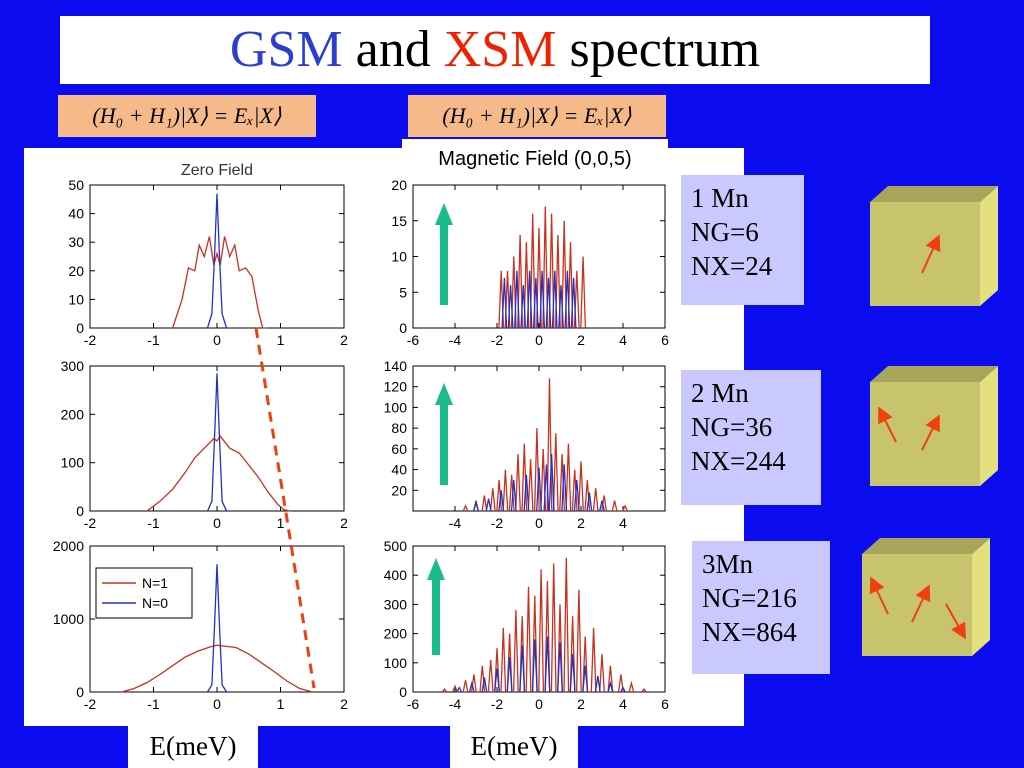 This screenshot has height=768, width=1024. I want to click on xlabel-left: E(meV), so click(193, 747).